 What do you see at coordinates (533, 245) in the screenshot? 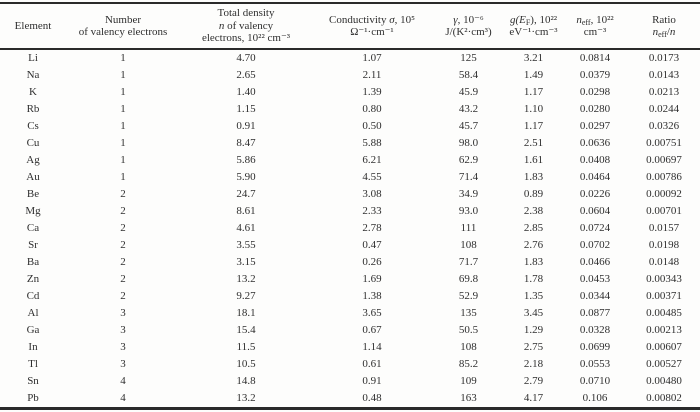
I see `cell-g-ef: 2.76` at bounding box center [533, 245].